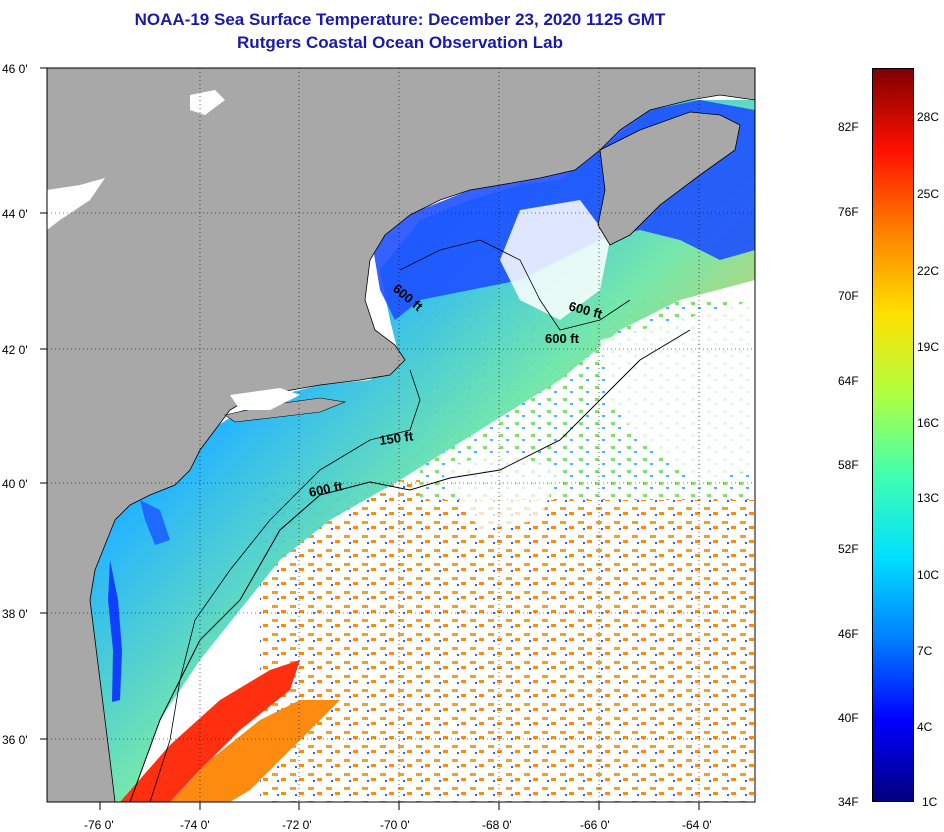 Image resolution: width=944 pixels, height=832 pixels. I want to click on lat-label: 38 0', so click(15, 614).